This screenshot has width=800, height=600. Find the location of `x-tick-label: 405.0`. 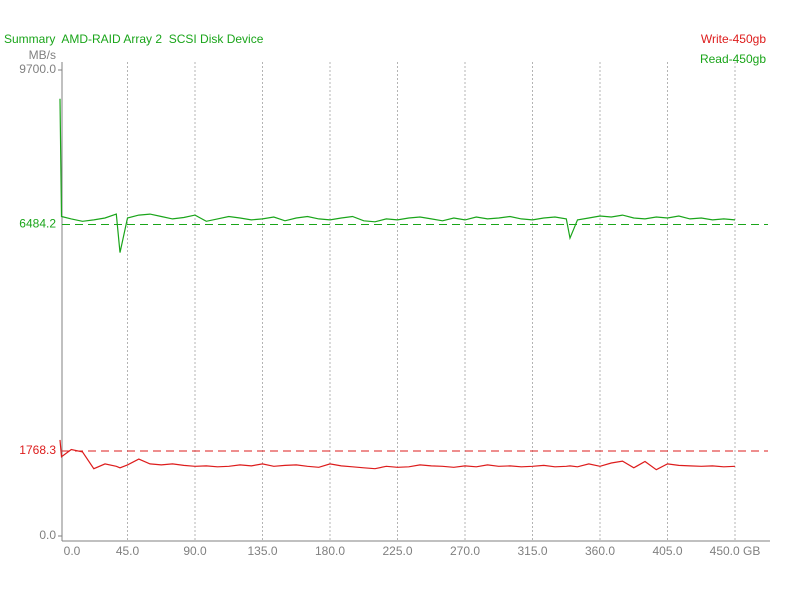

x-tick-label: 405.0 is located at coordinates (667, 551).